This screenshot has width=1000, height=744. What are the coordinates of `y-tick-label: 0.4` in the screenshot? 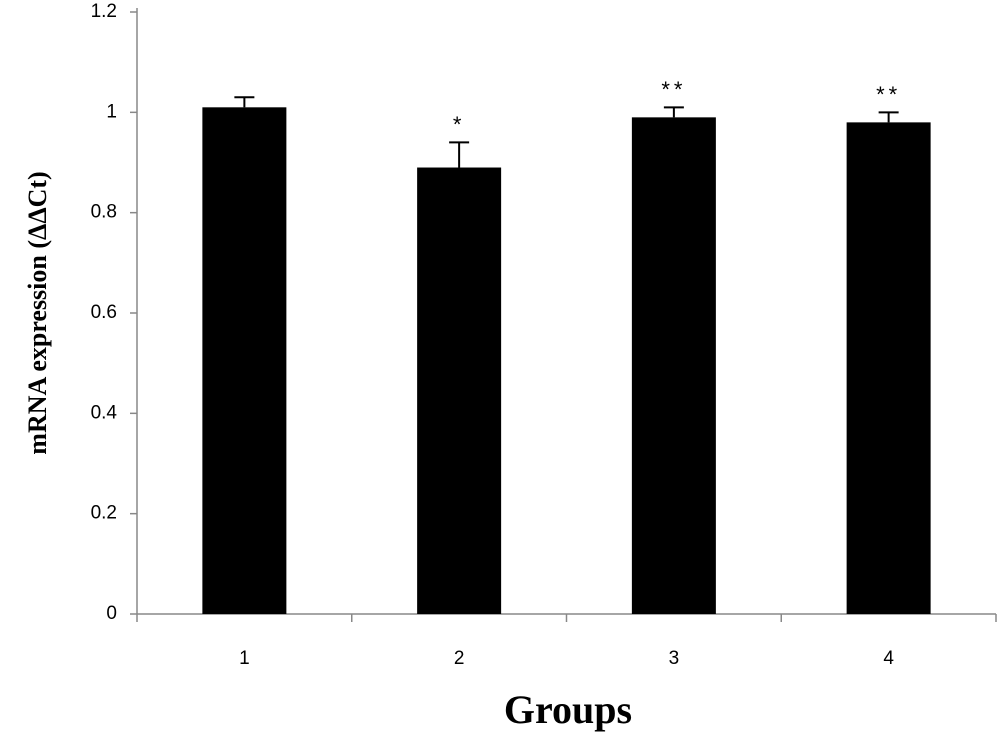 It's located at (104, 412).